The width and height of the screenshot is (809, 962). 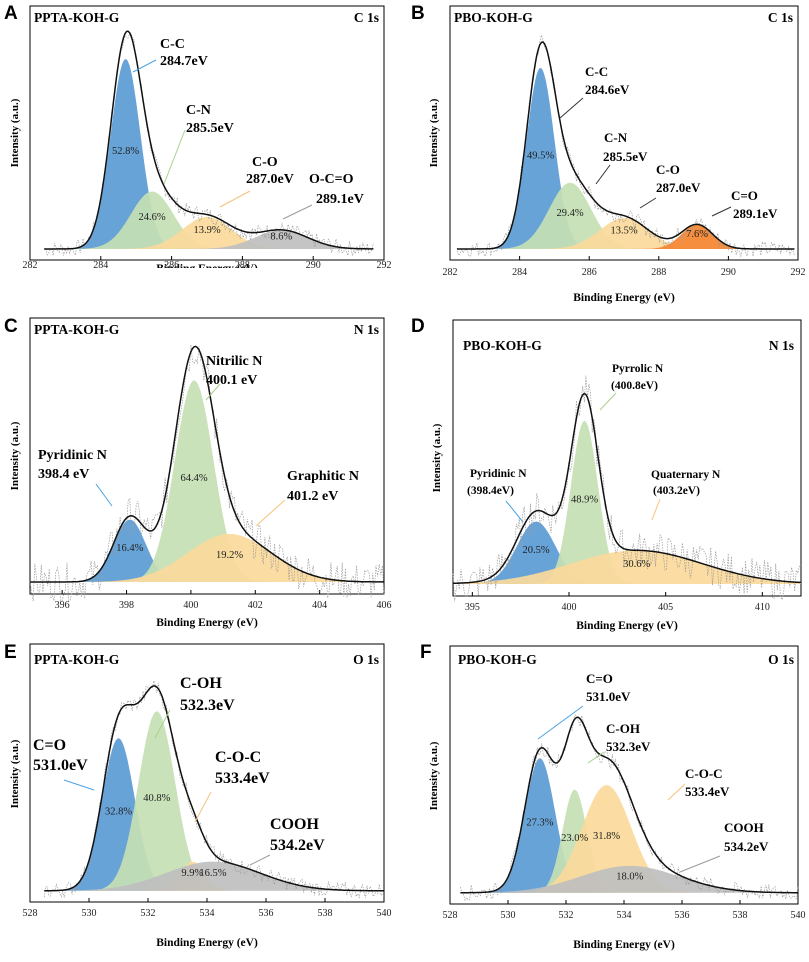 What do you see at coordinates (617, 194) in the screenshot?
I see `percent-labels: 49.5% 29.4% 13.5% 7.6%` at bounding box center [617, 194].